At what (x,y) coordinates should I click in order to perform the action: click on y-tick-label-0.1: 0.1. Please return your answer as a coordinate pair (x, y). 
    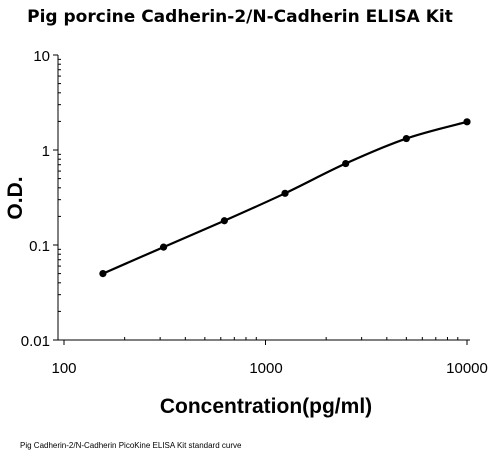
    Looking at the image, I should click on (39, 246).